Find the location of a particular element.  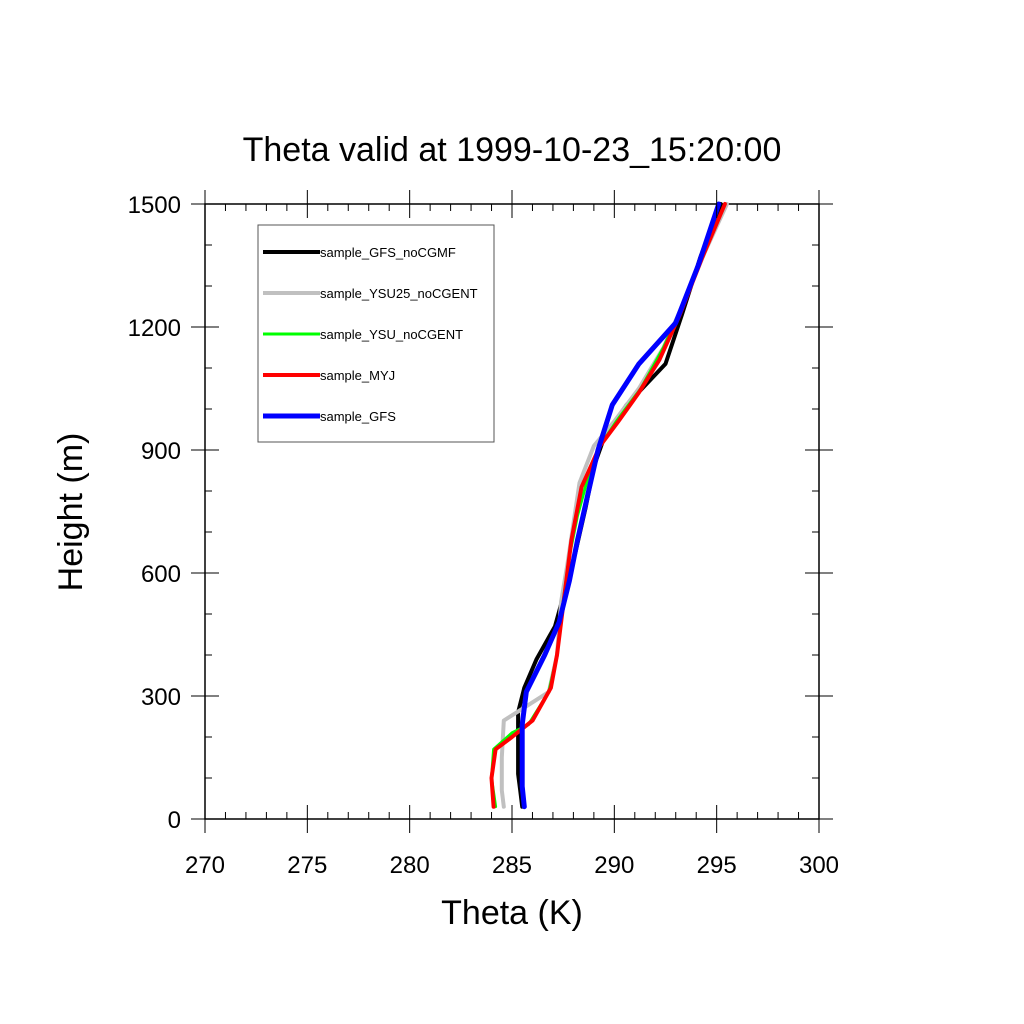

x-tick-label: 285 is located at coordinates (512, 865).